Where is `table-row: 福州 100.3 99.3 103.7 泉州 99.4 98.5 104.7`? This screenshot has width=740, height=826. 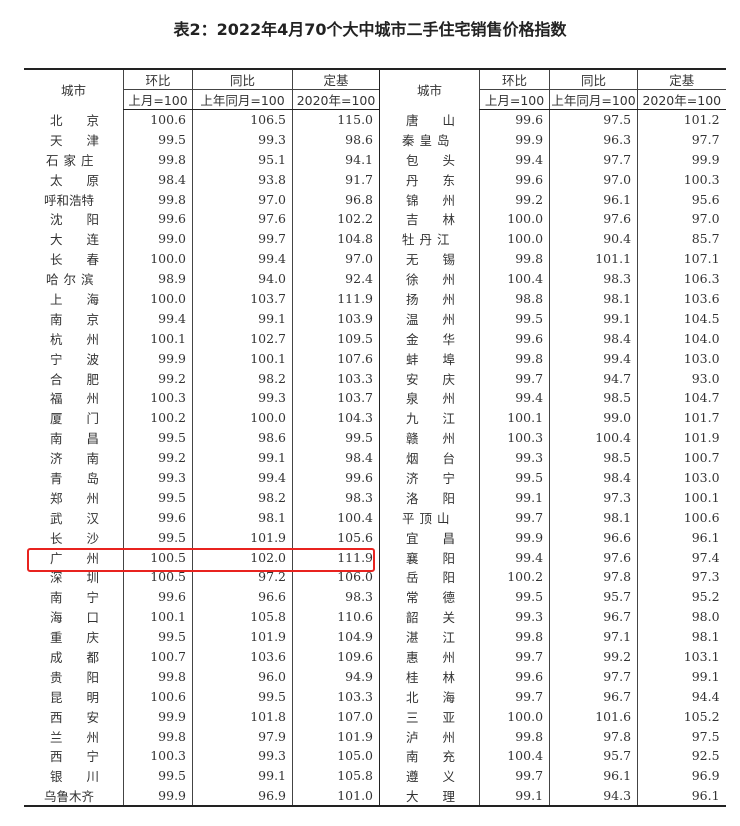 table-row: 福州 100.3 99.3 103.7 泉州 99.4 98.5 104.7 is located at coordinates (375, 397).